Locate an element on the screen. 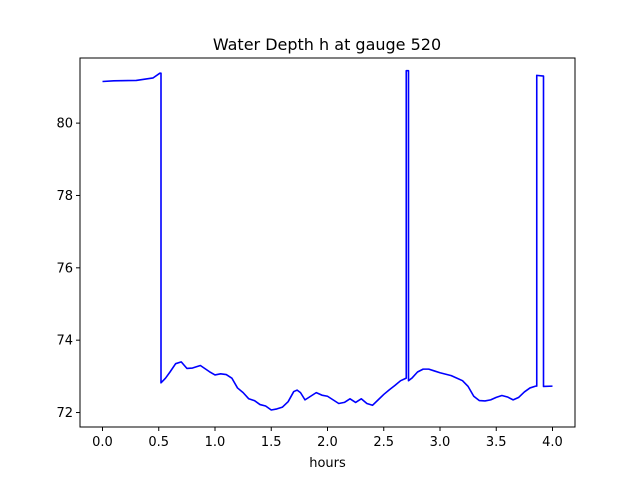 The width and height of the screenshot is (640, 480). y-tick-label: 74 is located at coordinates (64, 341).